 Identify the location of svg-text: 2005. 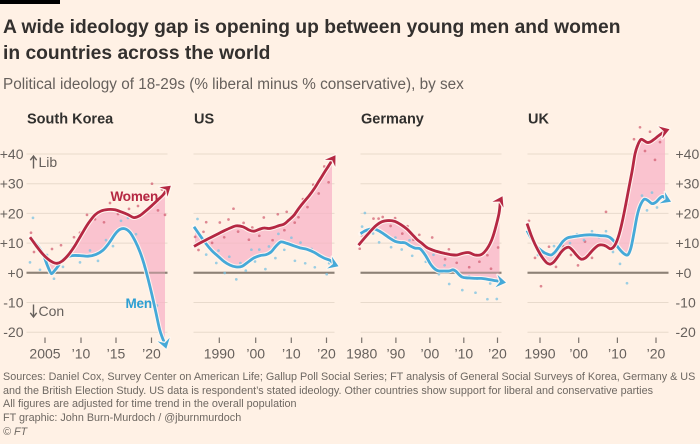
(44, 354).